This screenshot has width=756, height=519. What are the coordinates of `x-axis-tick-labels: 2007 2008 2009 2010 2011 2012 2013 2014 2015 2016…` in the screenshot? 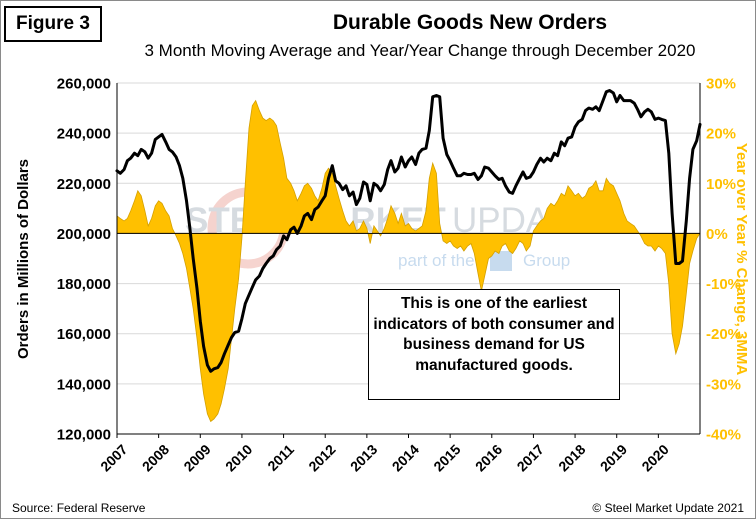 It's located at (384, 454).